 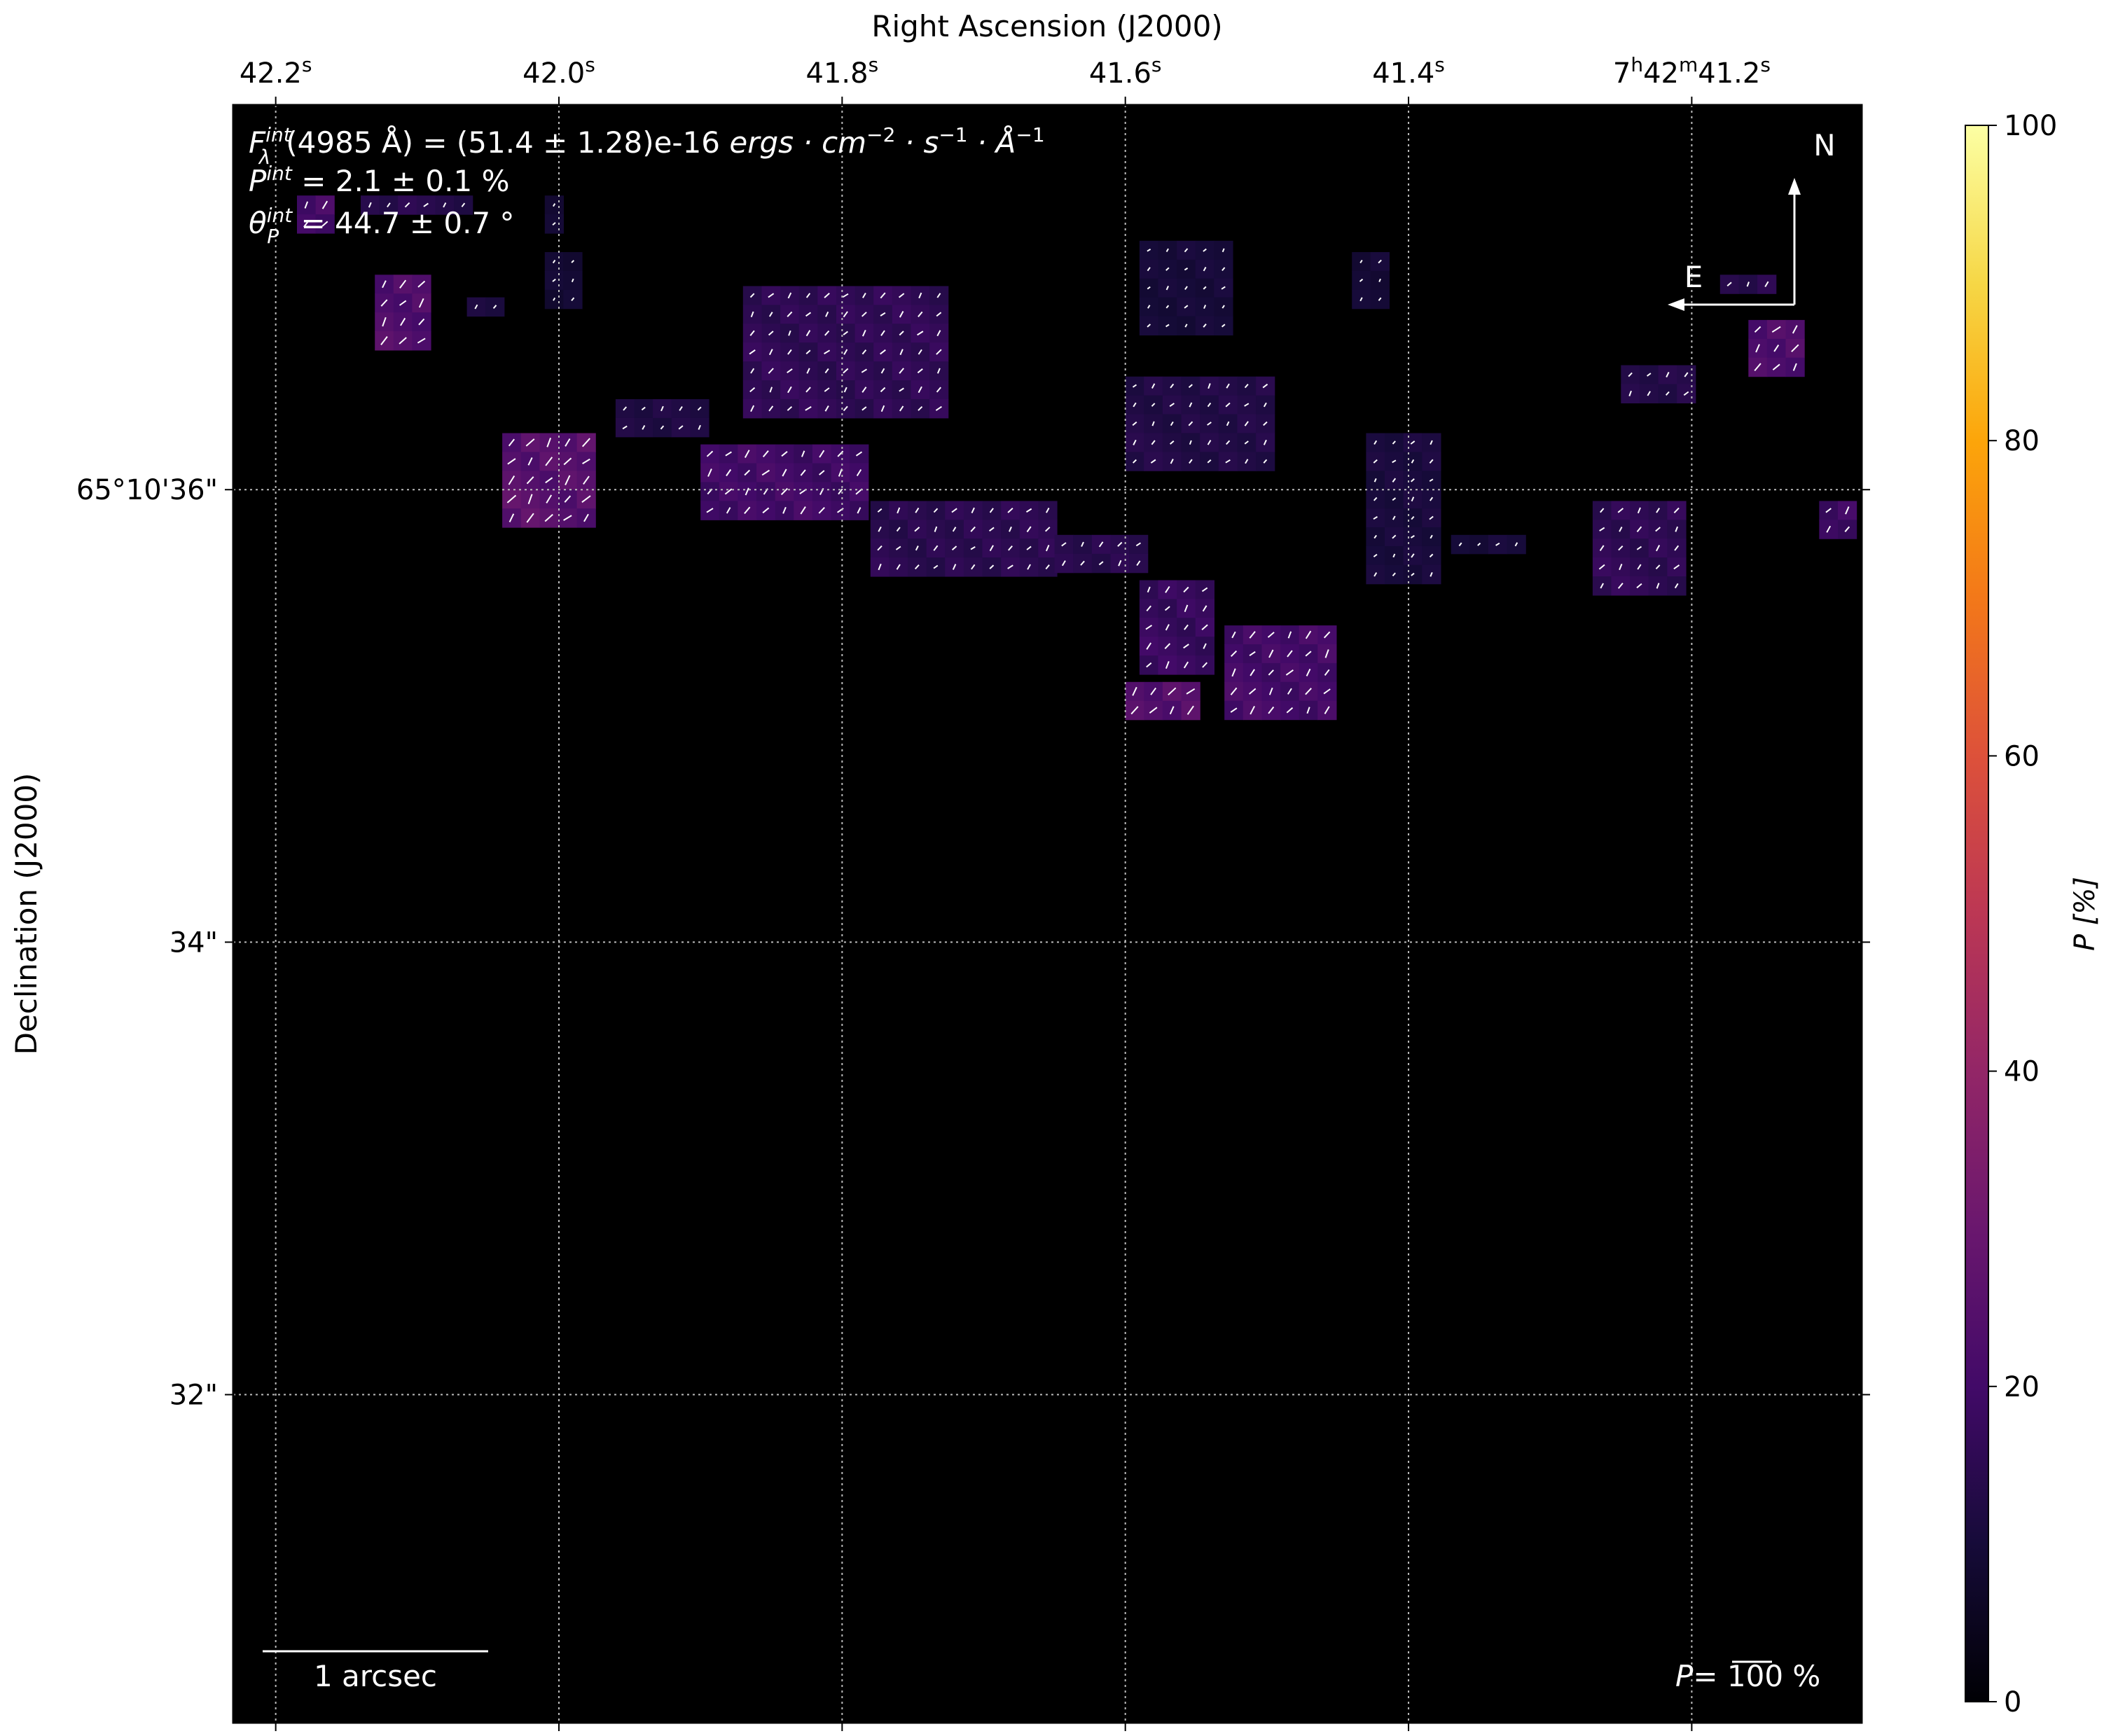 What do you see at coordinates (376, 1672) in the screenshot?
I see `scale-bar: 1 arcsec` at bounding box center [376, 1672].